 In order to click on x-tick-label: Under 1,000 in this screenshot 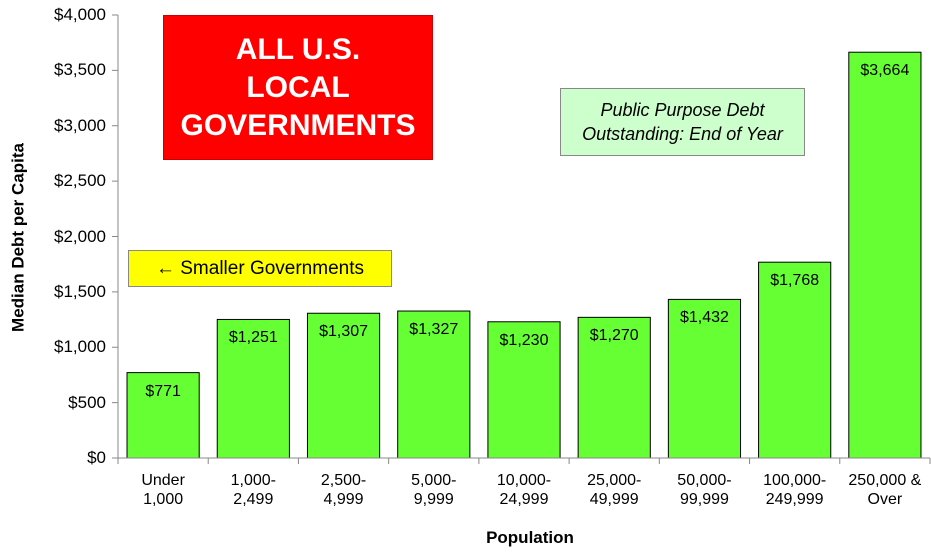, I will do `click(163, 490)`.